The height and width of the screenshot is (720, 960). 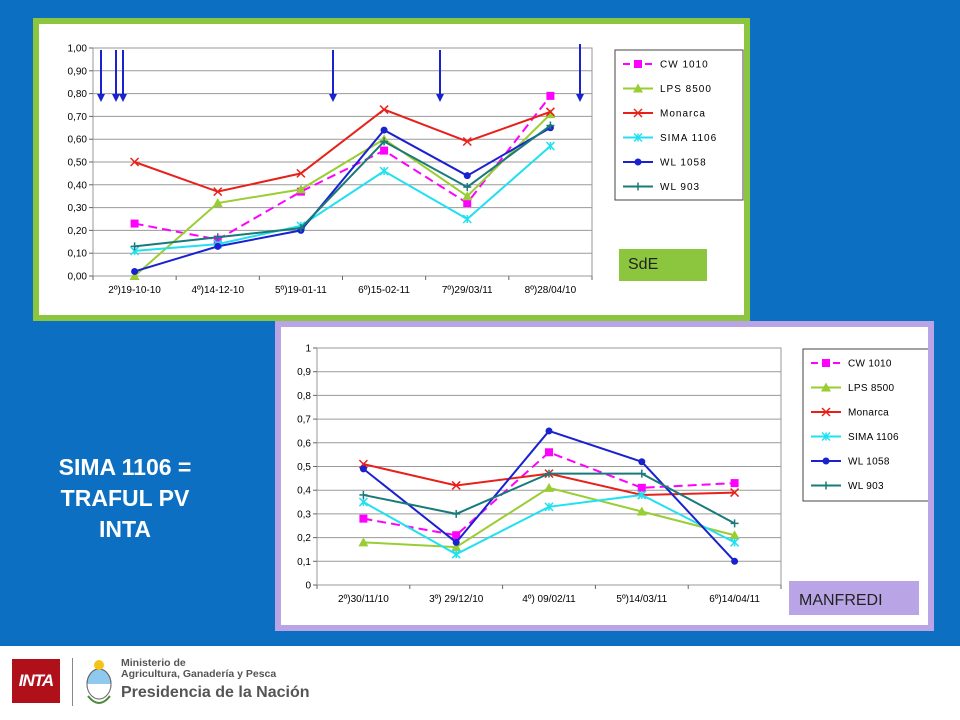 What do you see at coordinates (873, 437) in the screenshot?
I see `manfredi-legend-label: SIMA 1106` at bounding box center [873, 437].